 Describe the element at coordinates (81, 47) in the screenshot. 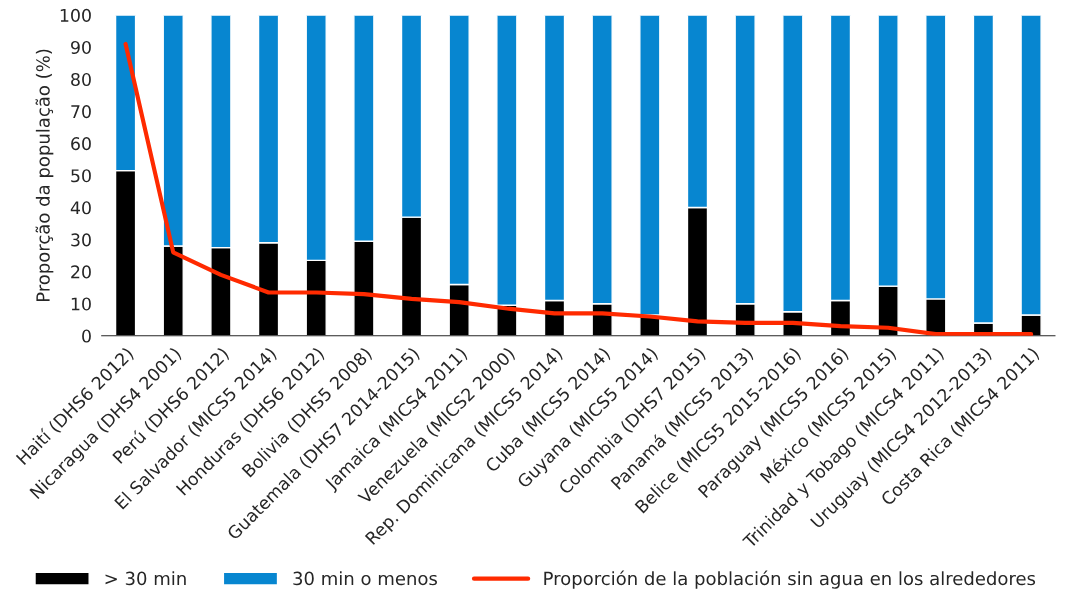

I see `y-tick-label: 90` at that location.